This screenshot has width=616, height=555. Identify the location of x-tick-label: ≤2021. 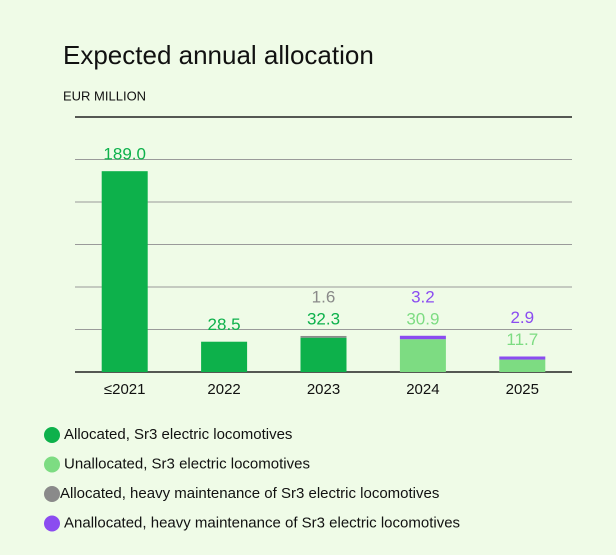
(125, 389).